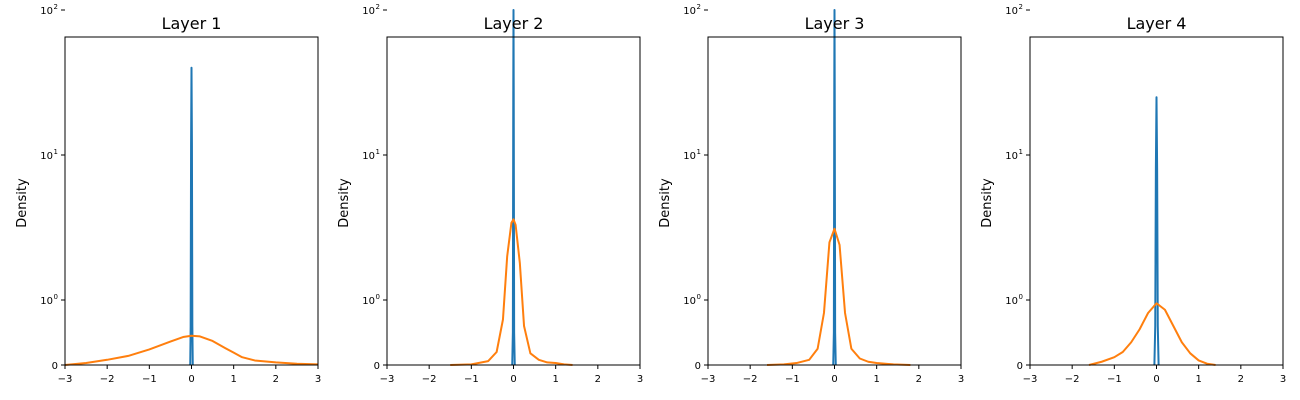 The image size is (1300, 400). What do you see at coordinates (514, 23) in the screenshot?
I see `chart-title: Layer 2` at bounding box center [514, 23].